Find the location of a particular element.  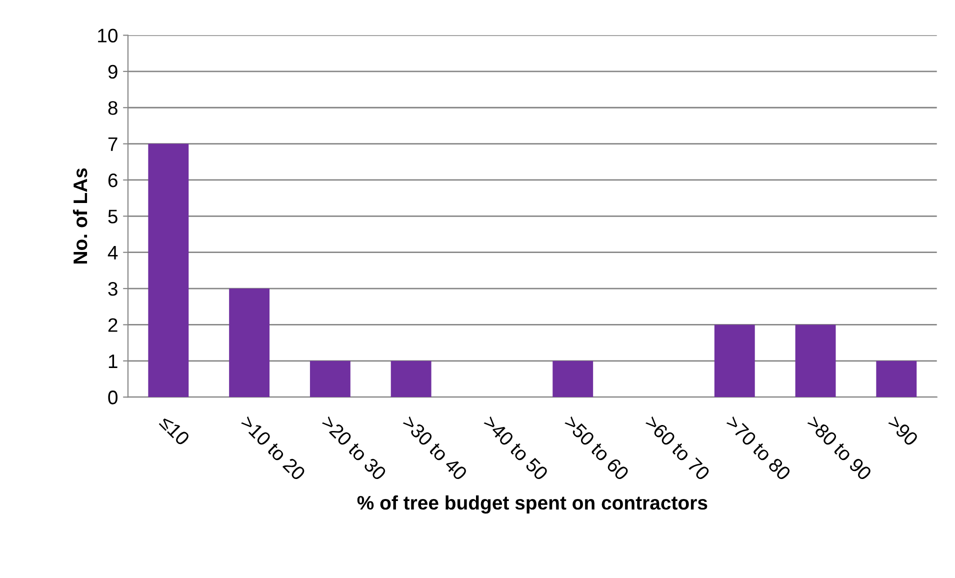

y-tick-label: 0 is located at coordinates (113, 397).